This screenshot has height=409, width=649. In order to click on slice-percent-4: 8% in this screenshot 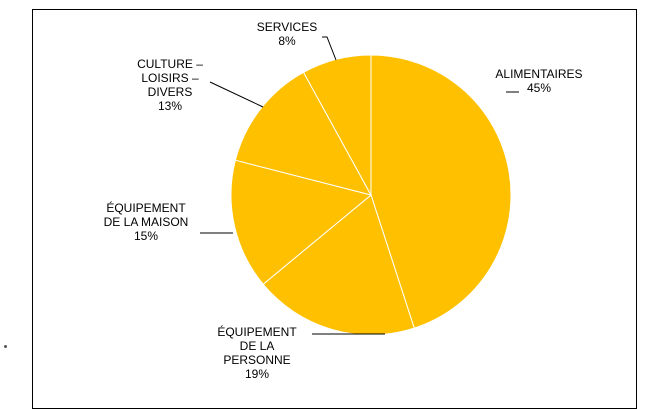, I will do `click(287, 41)`.